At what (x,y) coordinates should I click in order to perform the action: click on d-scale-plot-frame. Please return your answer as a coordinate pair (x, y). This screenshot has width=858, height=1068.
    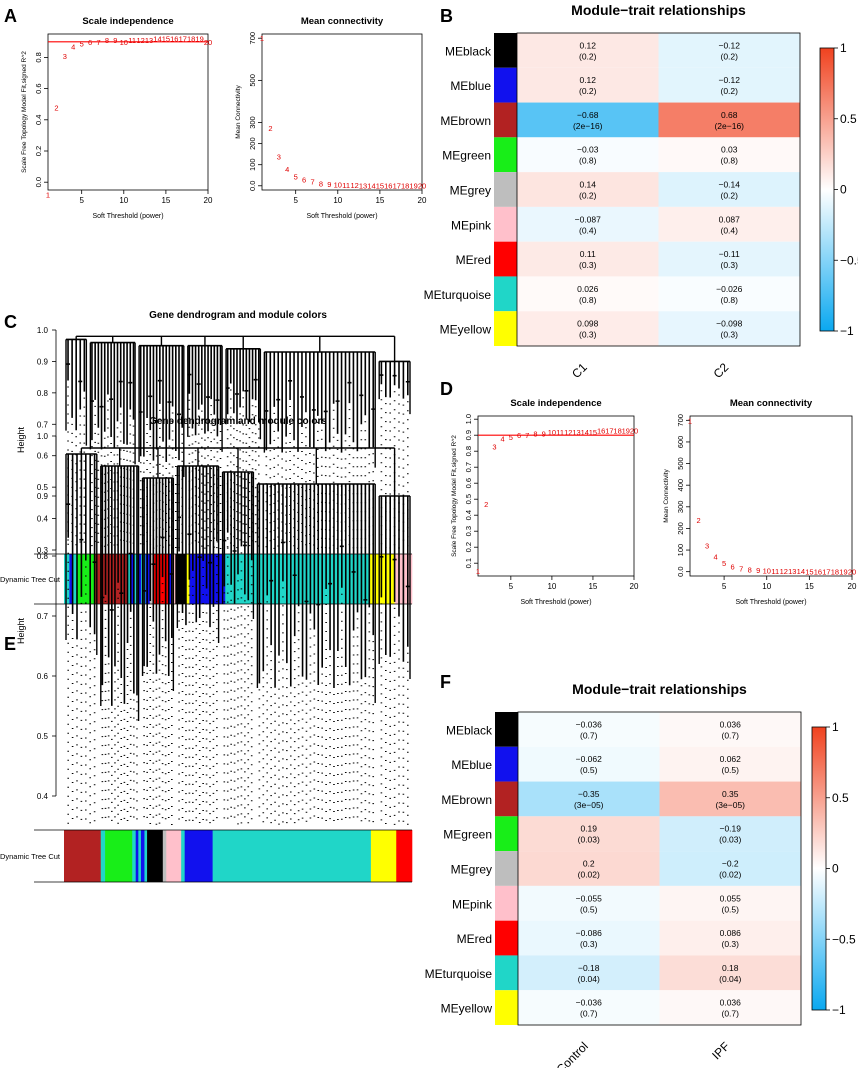
    Looking at the image, I should click on (556, 496).